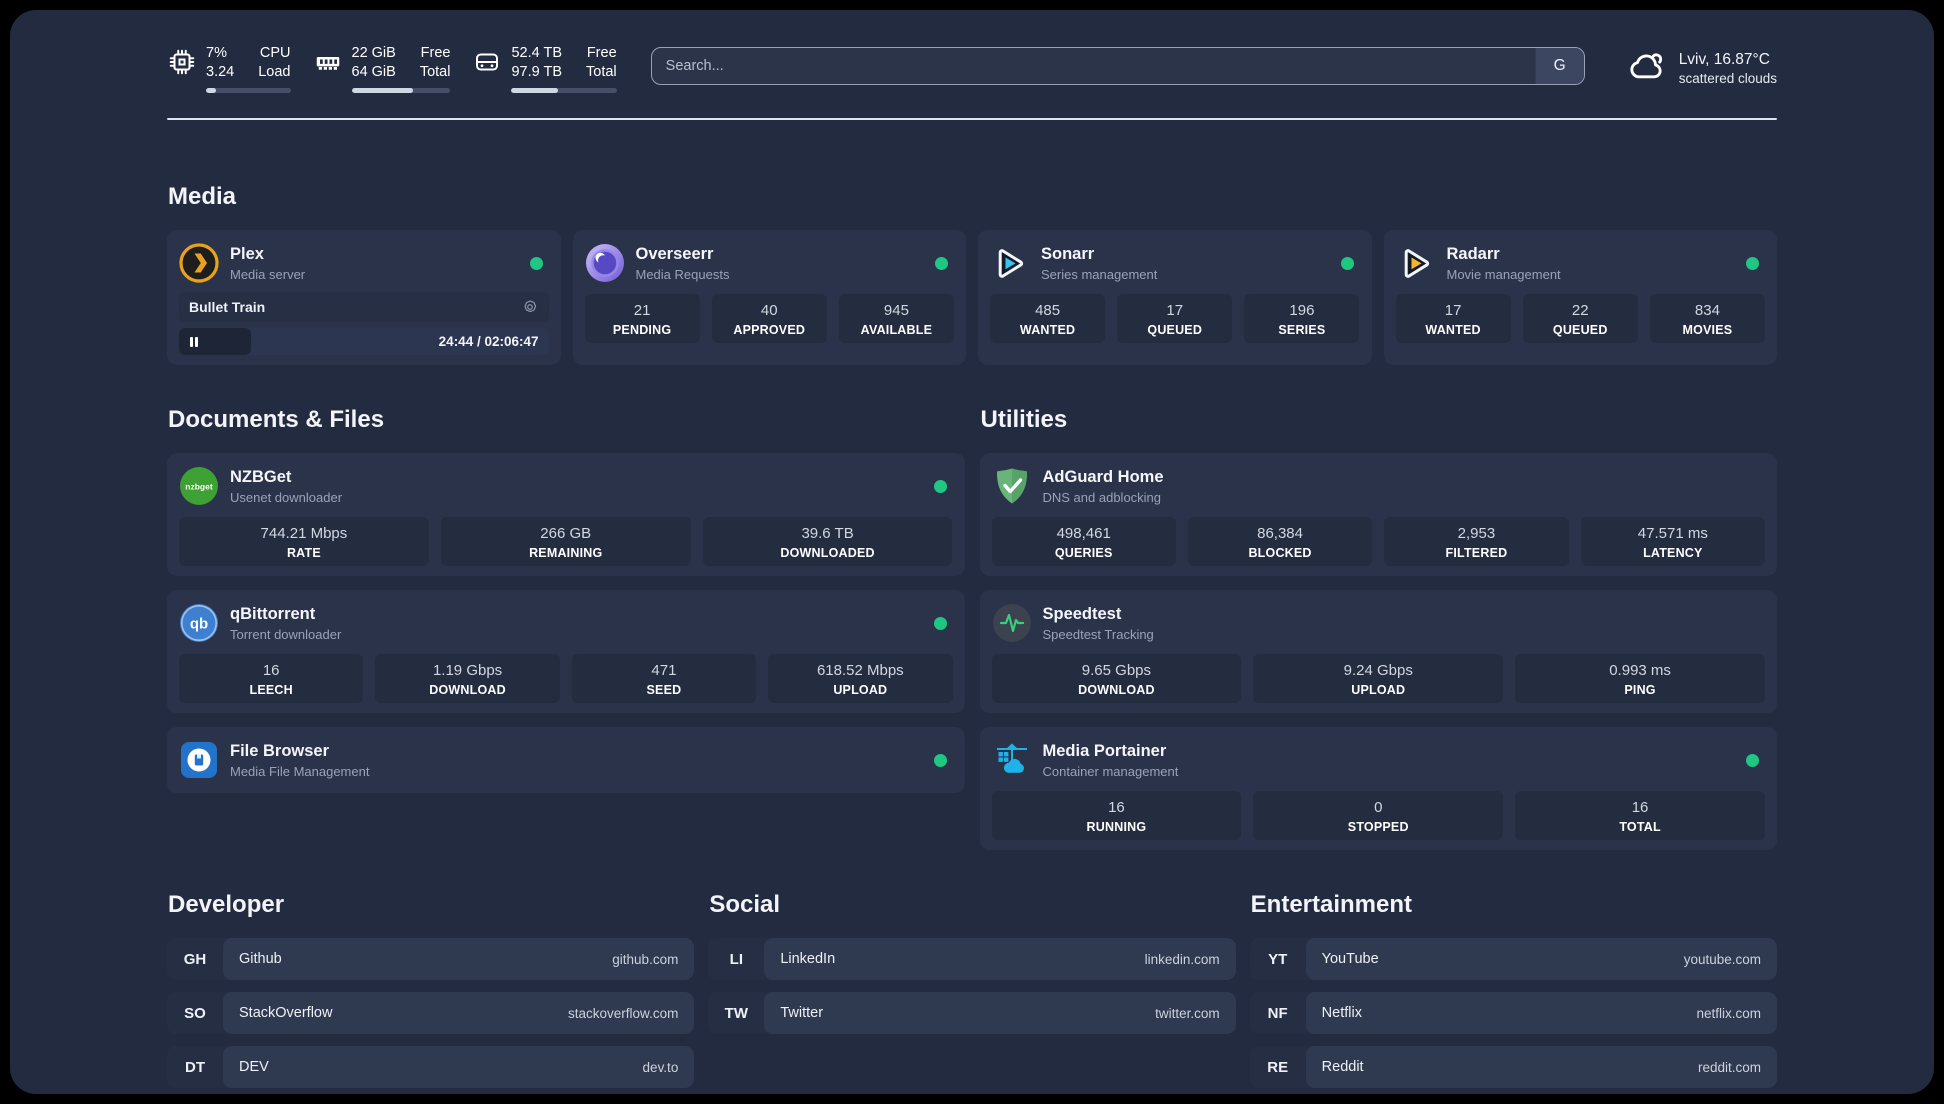 The width and height of the screenshot is (1944, 1104). Describe the element at coordinates (623, 1013) in the screenshot. I see `bookmark-url: stackoverflow.com` at that location.